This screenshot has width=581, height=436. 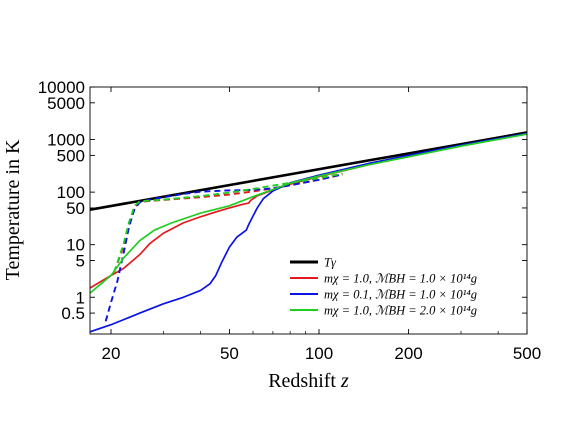 I want to click on legend-label: mχ = 1.0, ℳBH = 2.0 × 10¹⁴g, so click(x=400, y=311).